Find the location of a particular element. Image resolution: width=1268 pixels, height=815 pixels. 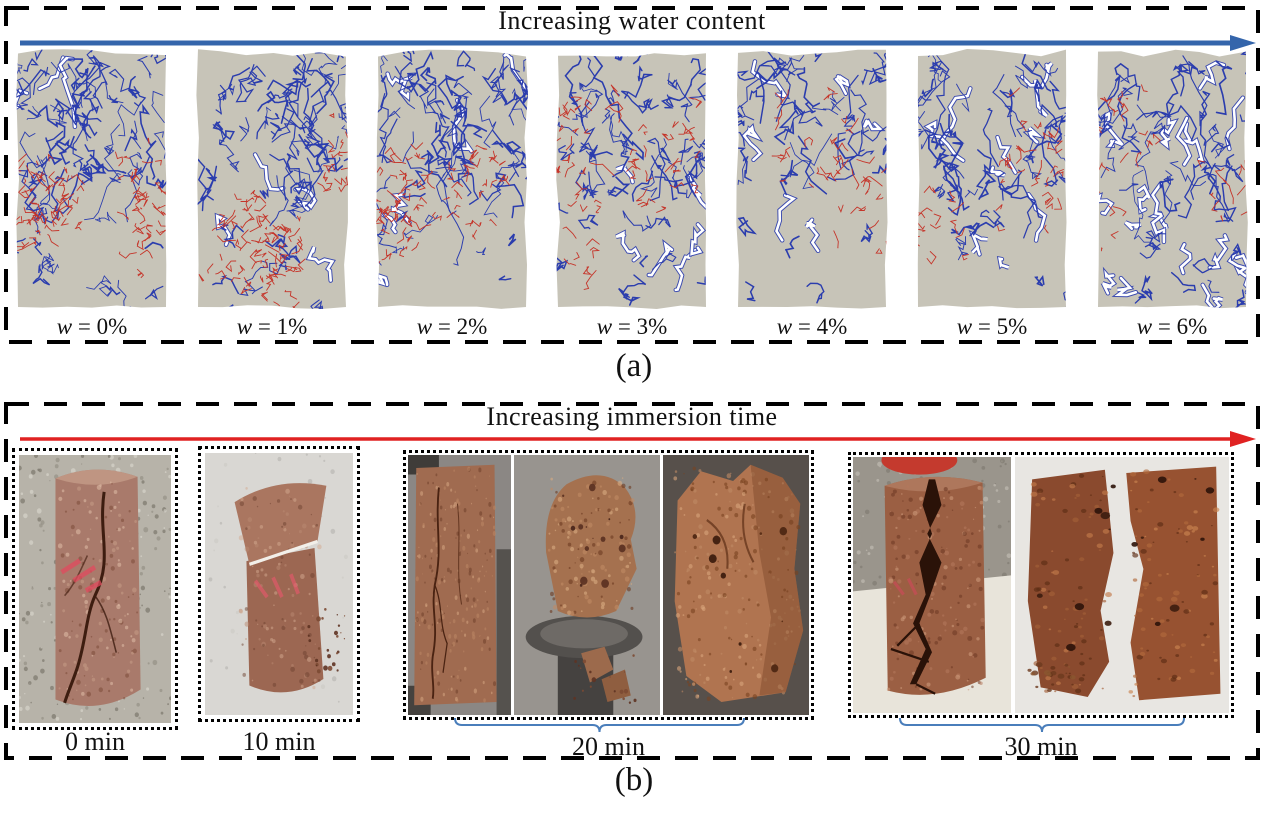

time-label-30min: 30 min is located at coordinates (1041, 746).